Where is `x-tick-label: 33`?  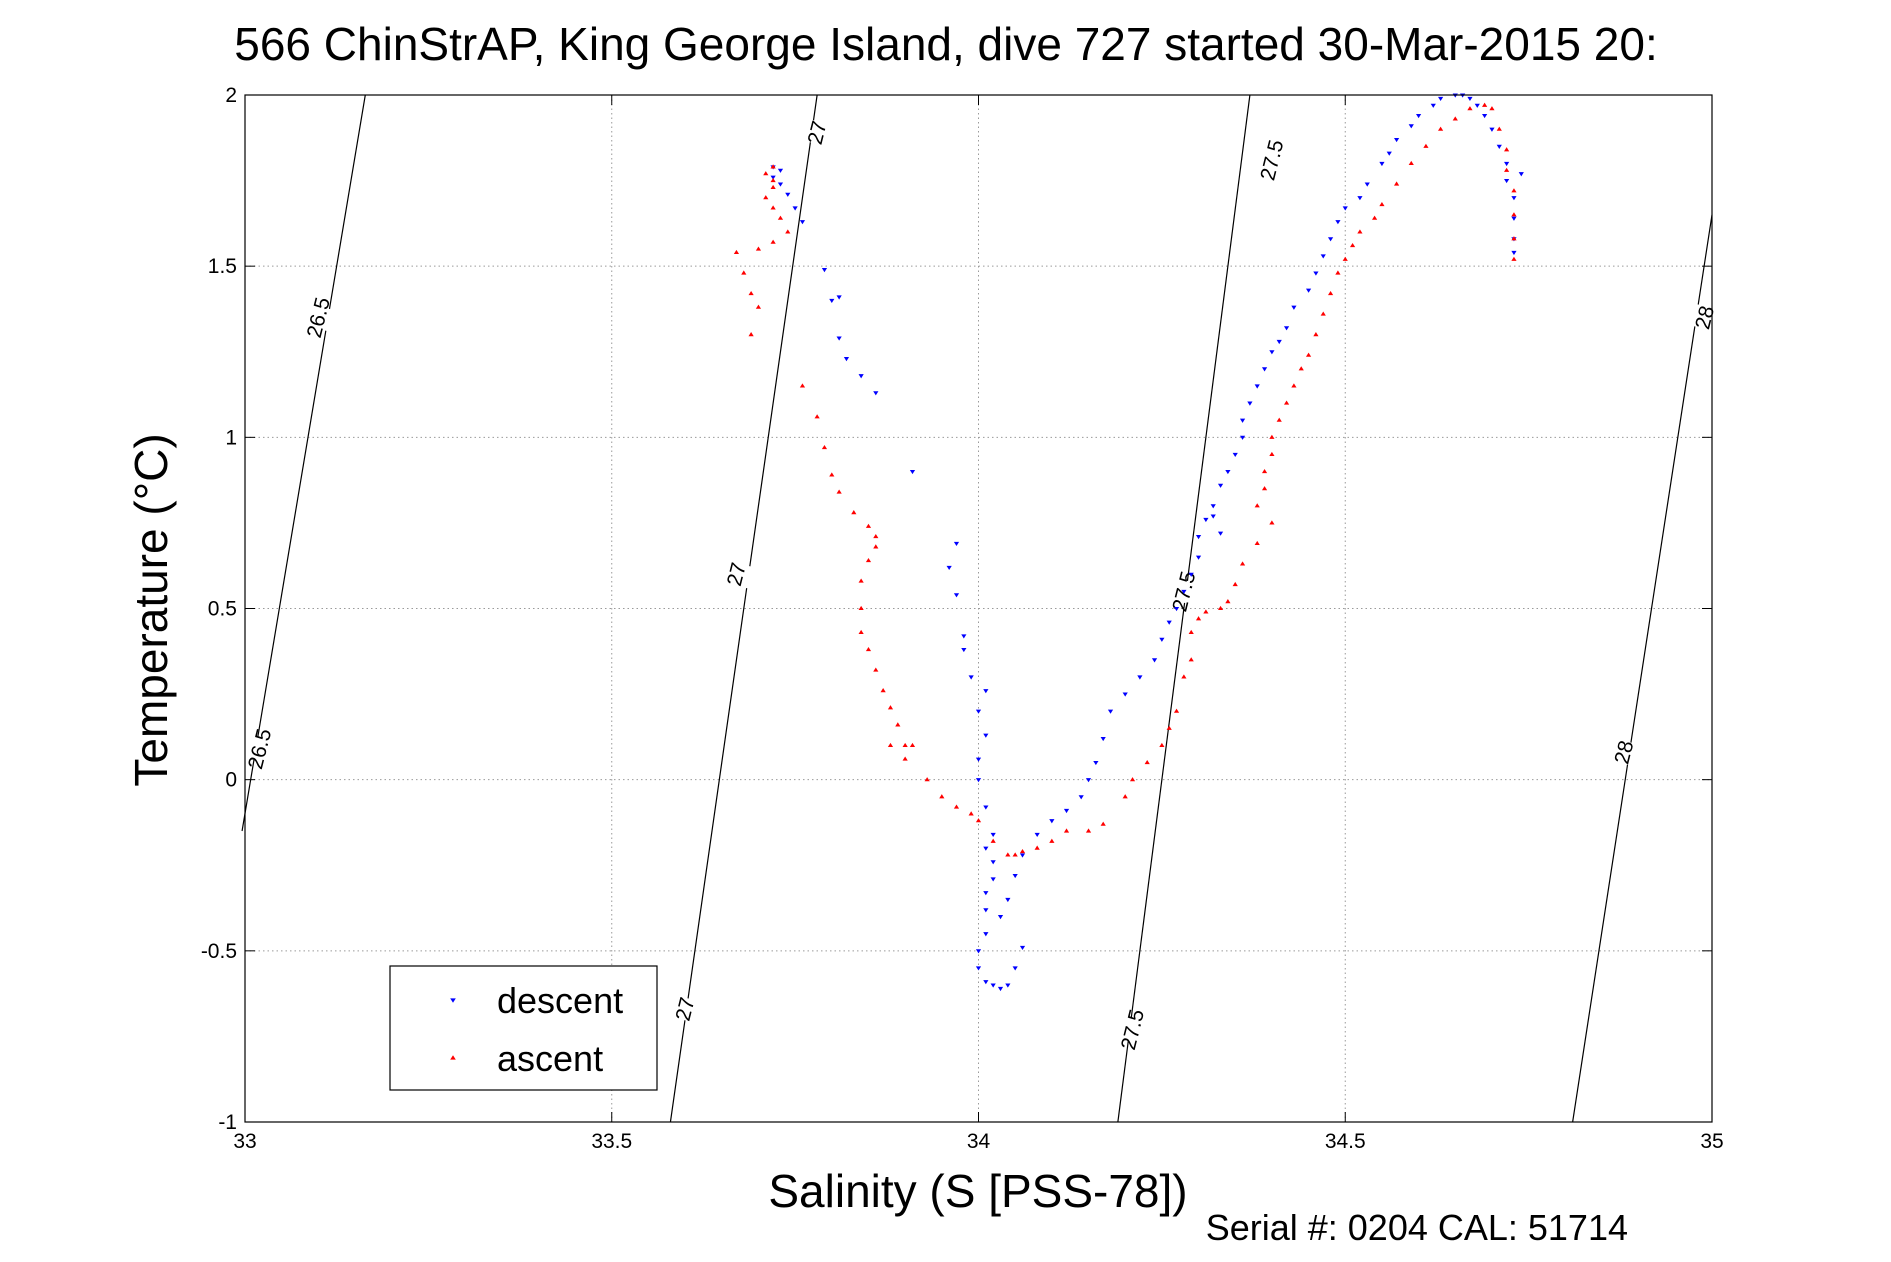 x-tick-label: 33 is located at coordinates (244, 1141).